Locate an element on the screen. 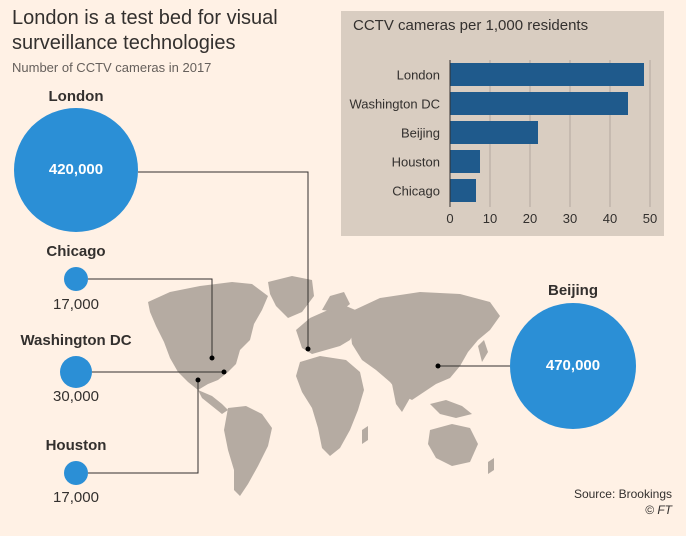 Image resolution: width=686 pixels, height=536 pixels. bubble-value-london: 420,000 is located at coordinates (76, 169).